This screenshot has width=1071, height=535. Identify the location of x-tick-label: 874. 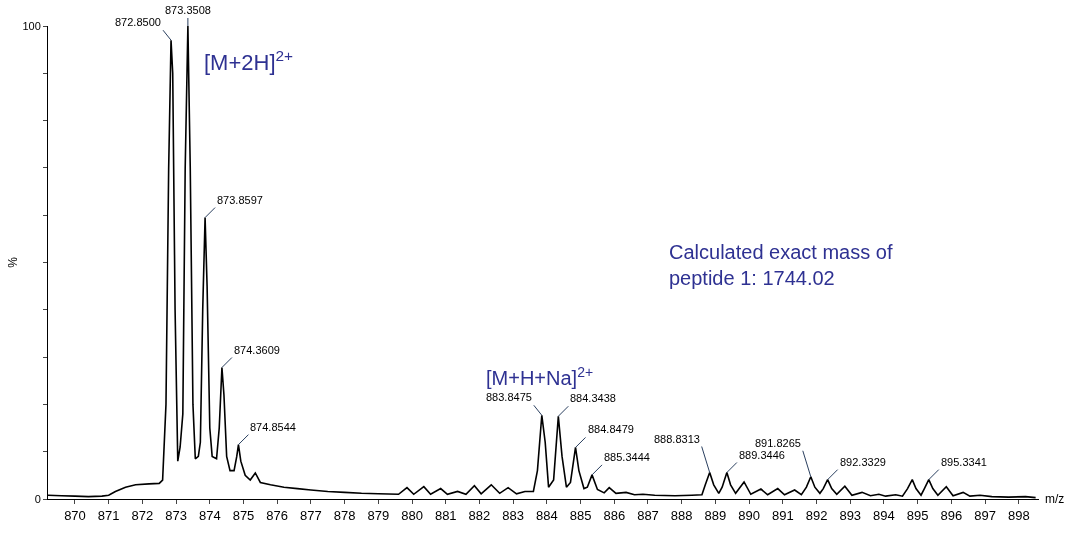
(209, 515).